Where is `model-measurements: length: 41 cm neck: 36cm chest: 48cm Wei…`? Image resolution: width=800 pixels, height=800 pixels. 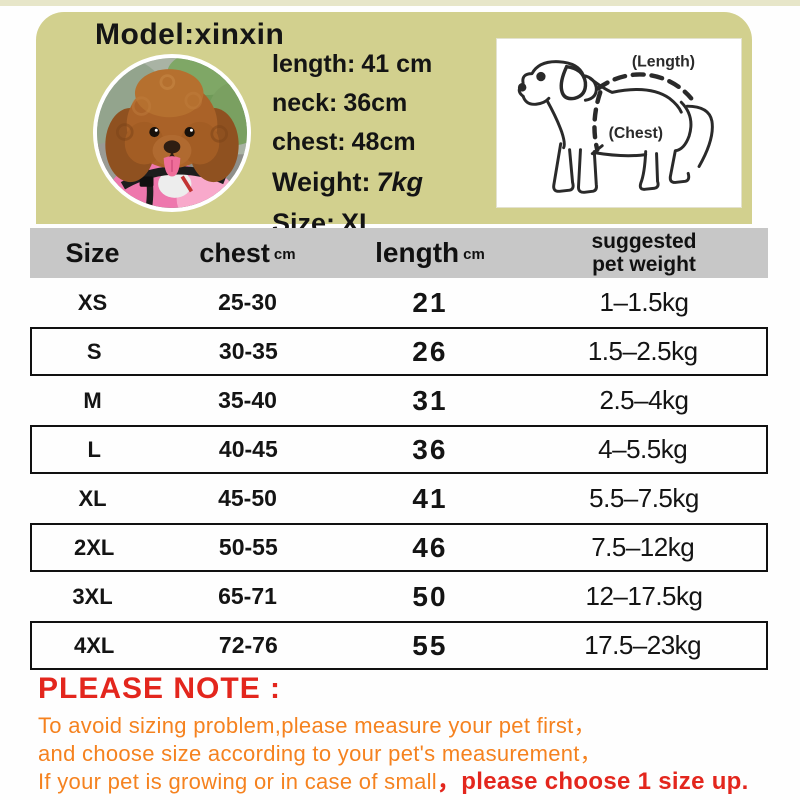
model-measurements: length: 41 cm neck: 36cm chest: 48cm Wei… is located at coordinates (352, 149).